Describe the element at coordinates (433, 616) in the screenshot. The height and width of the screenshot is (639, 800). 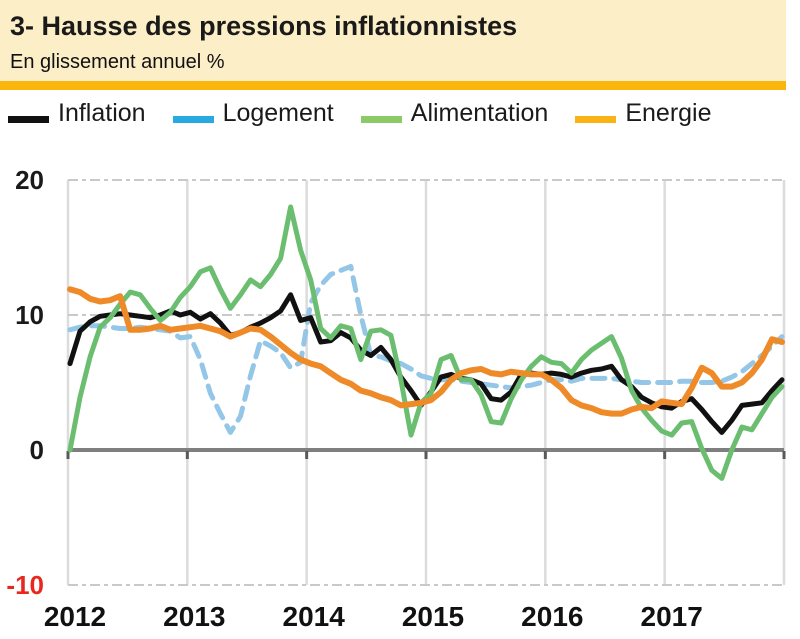
I see `x-tick-label: 2015` at that location.